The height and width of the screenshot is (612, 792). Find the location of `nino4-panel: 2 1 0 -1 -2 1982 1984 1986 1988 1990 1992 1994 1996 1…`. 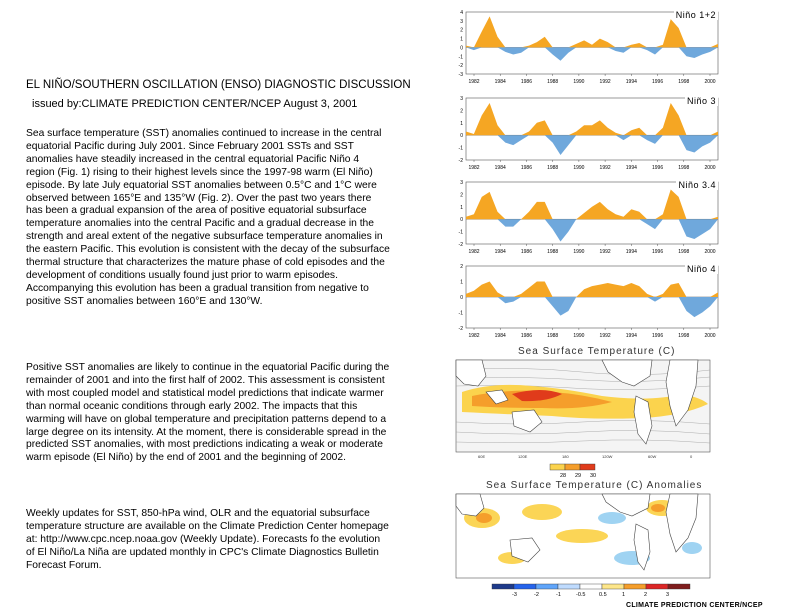

nino4-panel: 2 1 0 -1 -2 1982 1984 1986 1988 1990 1992 1994 1996 1… is located at coordinates (587, 302).